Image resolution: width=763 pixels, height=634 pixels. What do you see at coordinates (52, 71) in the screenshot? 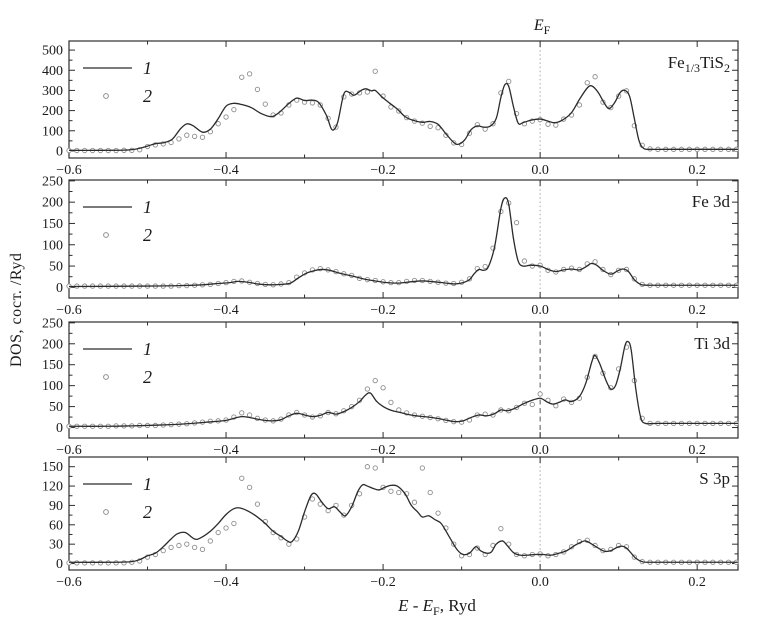
I see `y-tick-label: 400` at bounding box center [52, 71].